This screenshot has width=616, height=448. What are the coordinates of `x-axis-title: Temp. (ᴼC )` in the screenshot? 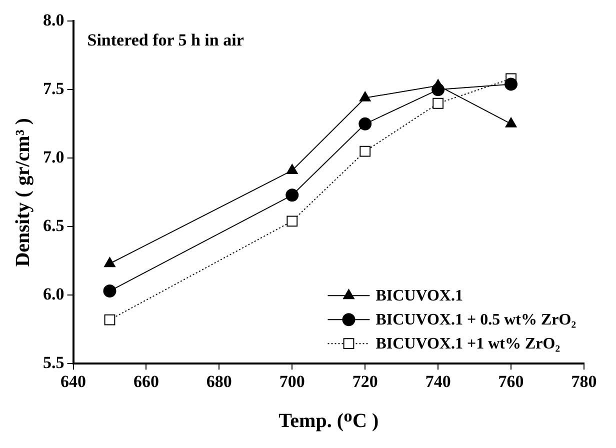 It's located at (328, 421).